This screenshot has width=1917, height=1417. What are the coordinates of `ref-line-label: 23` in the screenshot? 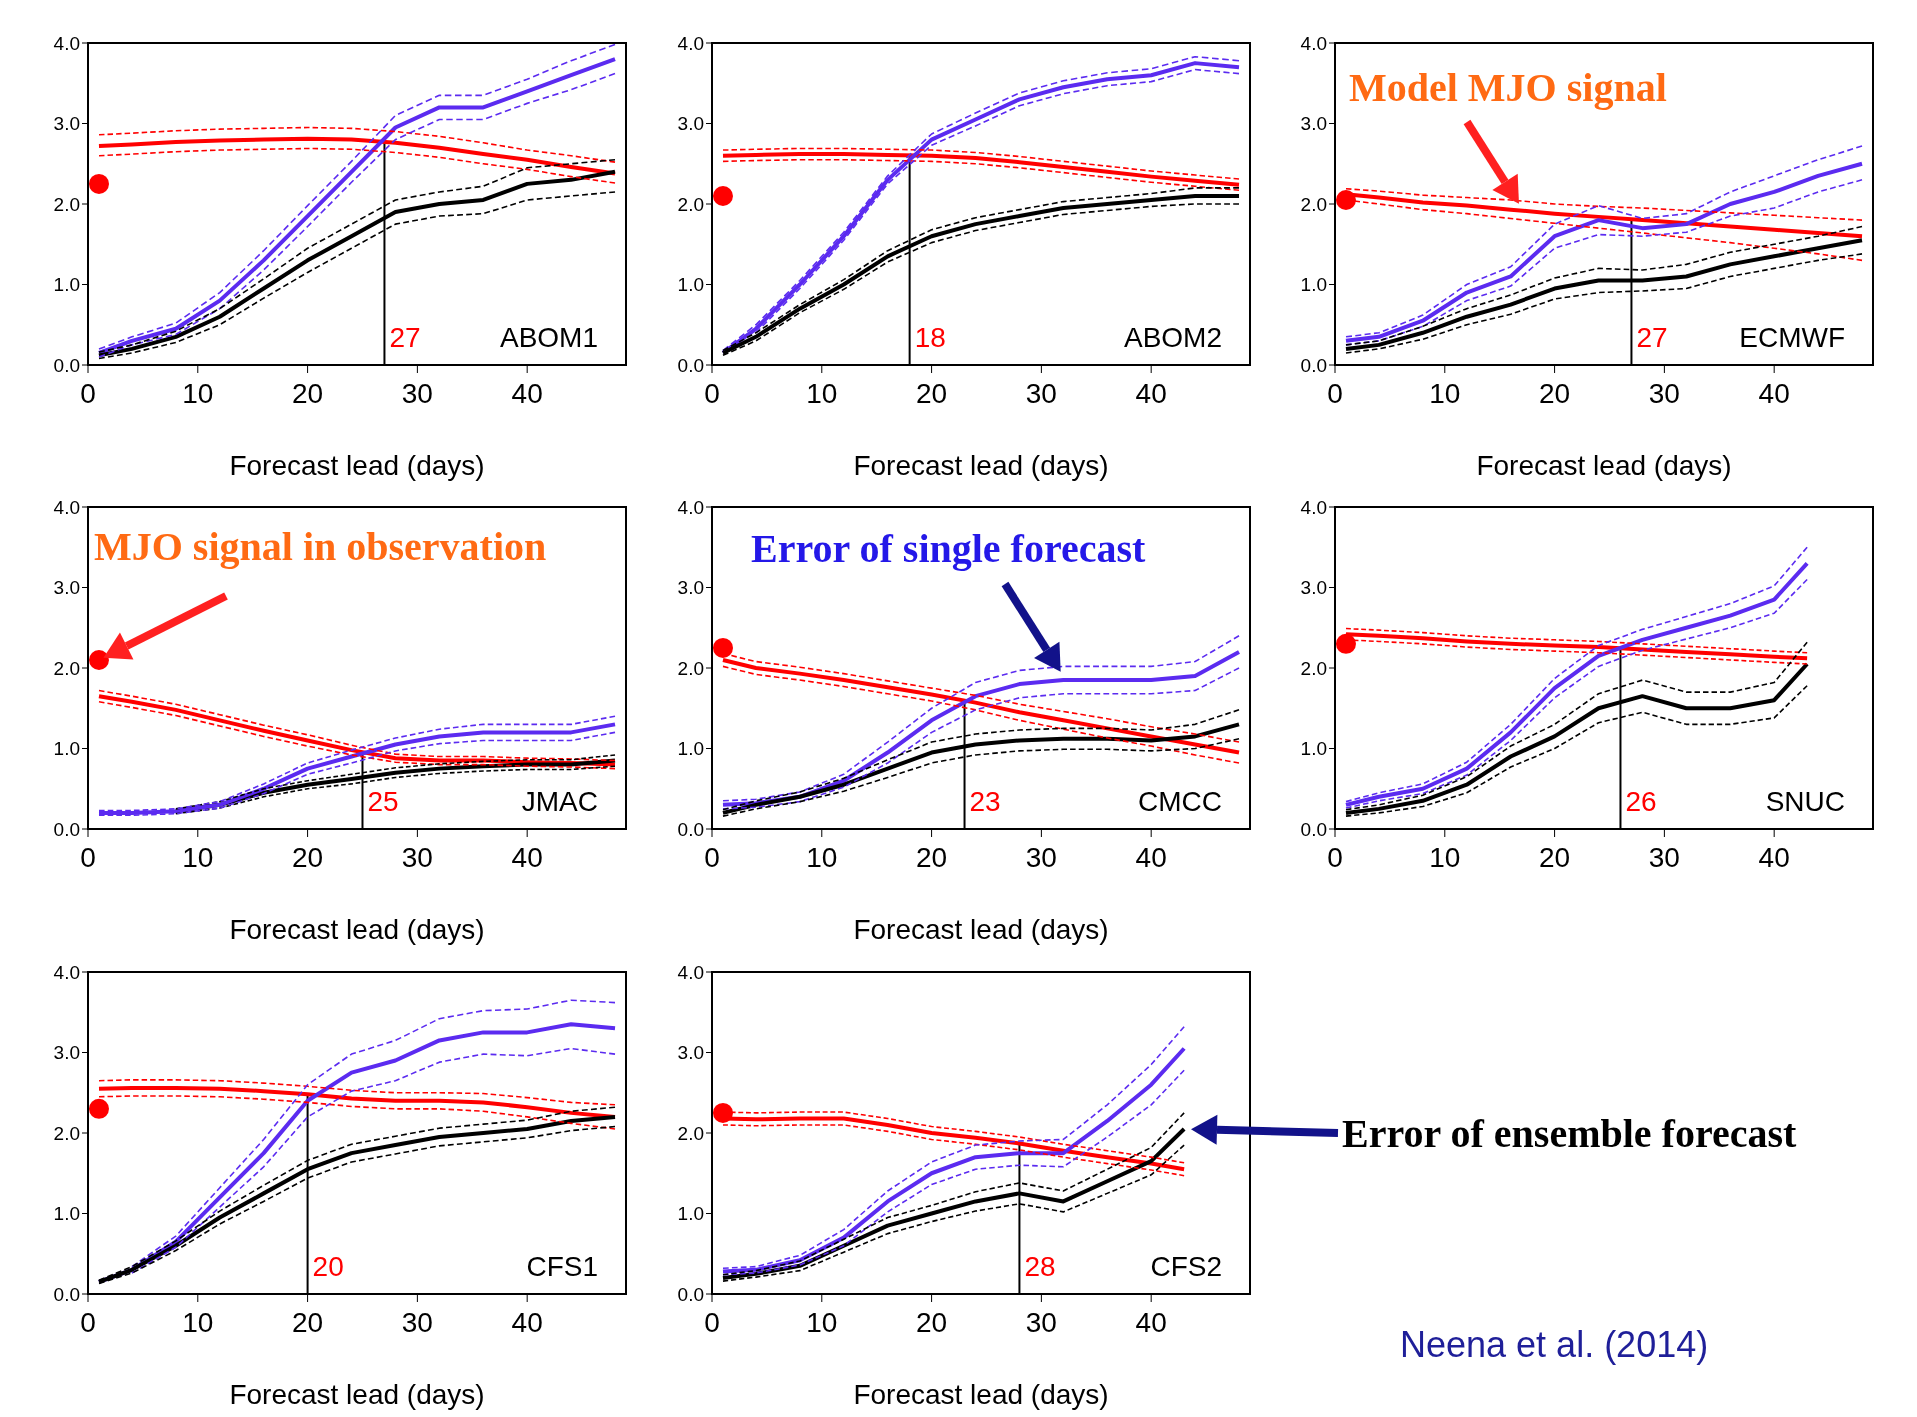 It's located at (985, 801).